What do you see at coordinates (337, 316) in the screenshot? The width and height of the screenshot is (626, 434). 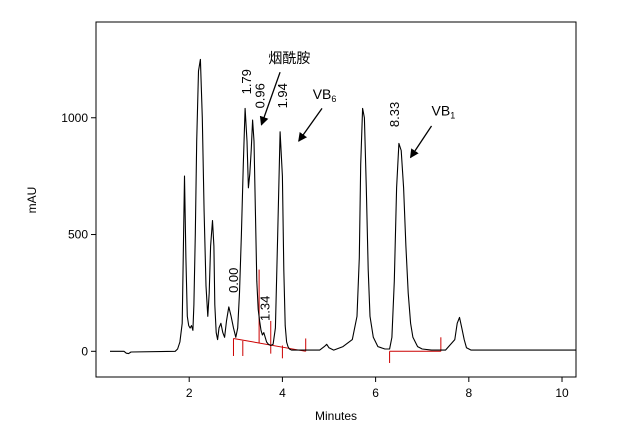 I see `integration-markers` at bounding box center [337, 316].